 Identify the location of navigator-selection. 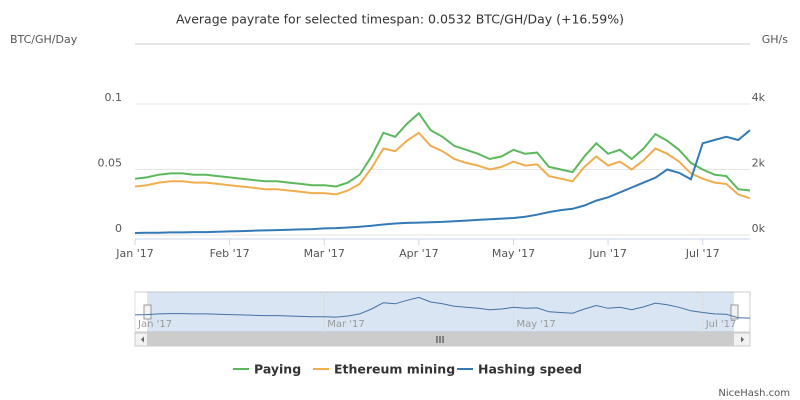
(440, 312).